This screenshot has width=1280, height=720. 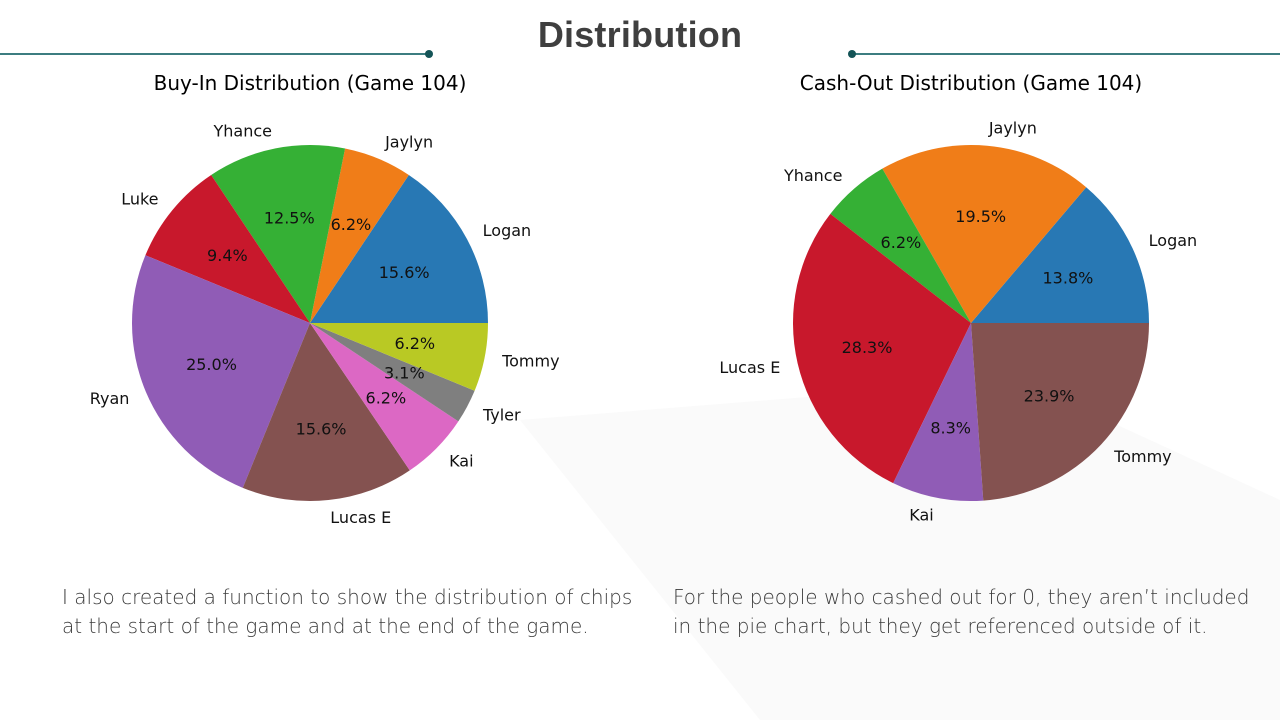 I want to click on title-rule-left-dot, so click(x=429, y=54).